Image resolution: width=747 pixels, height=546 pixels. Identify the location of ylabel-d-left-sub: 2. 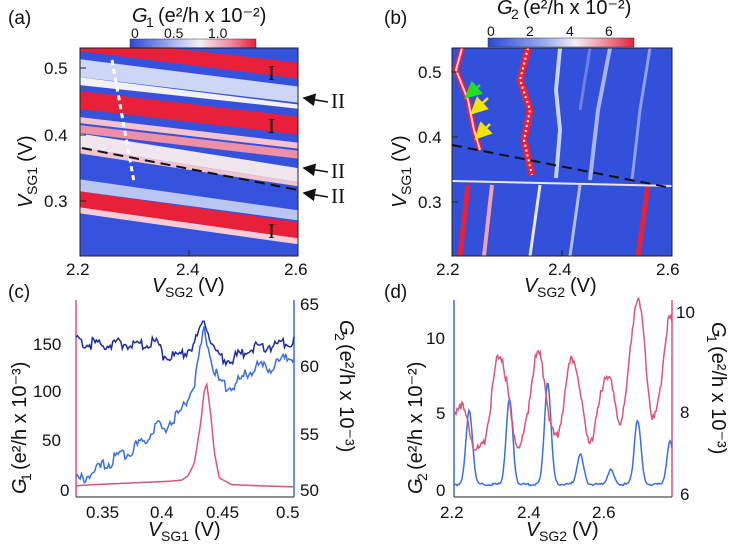
(422, 477).